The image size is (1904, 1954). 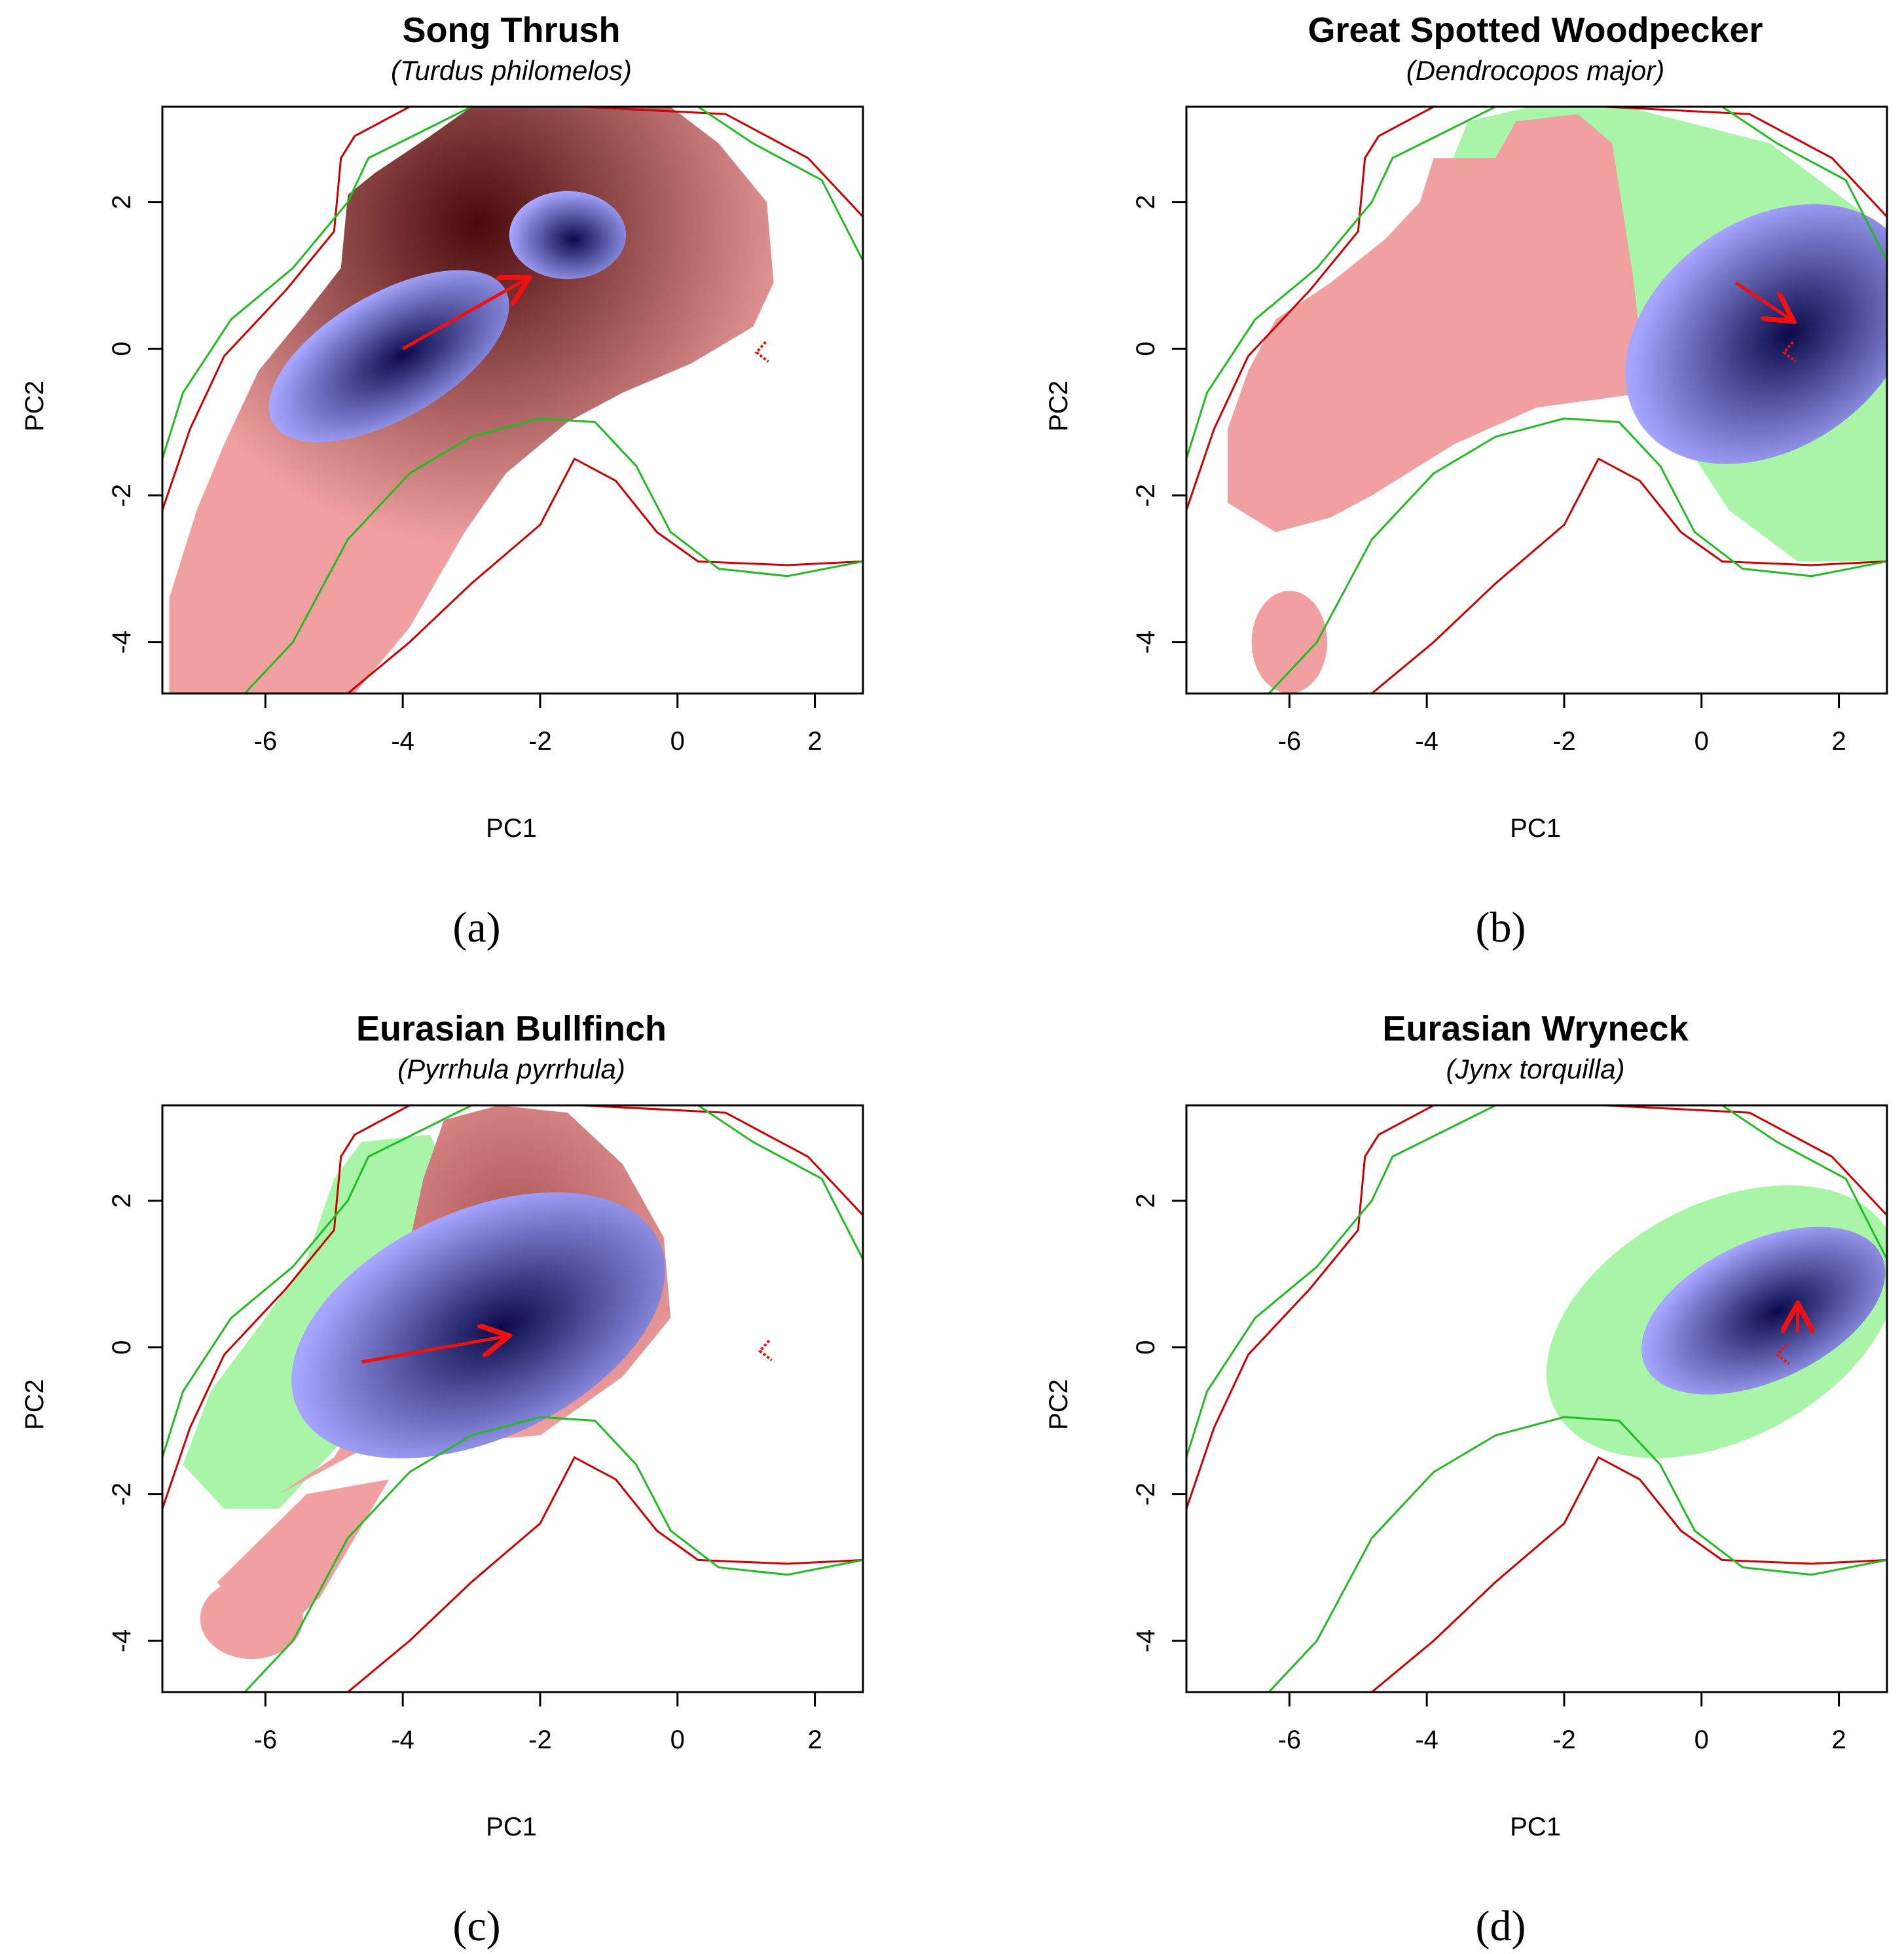 What do you see at coordinates (34, 406) in the screenshot?
I see `panel-a-y-axis-label: PC2` at bounding box center [34, 406].